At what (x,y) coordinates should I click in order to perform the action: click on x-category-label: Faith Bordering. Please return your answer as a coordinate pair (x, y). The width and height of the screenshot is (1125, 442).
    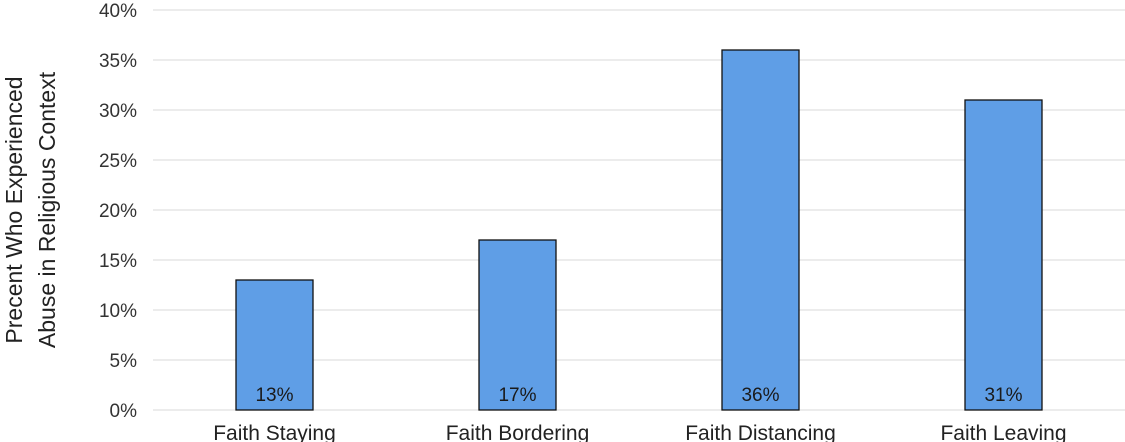
    Looking at the image, I should click on (518, 432).